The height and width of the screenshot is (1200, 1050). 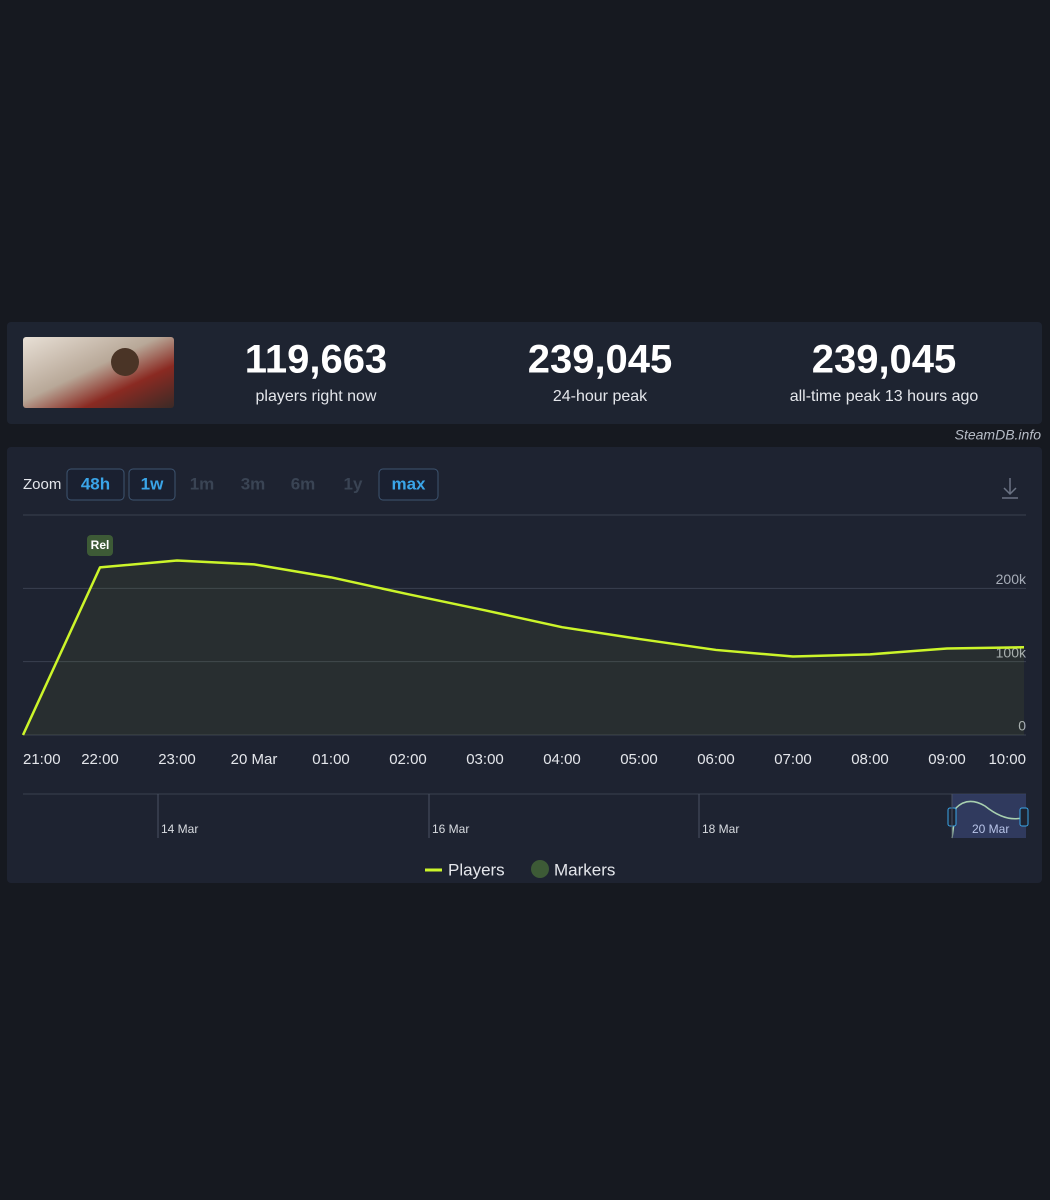 I want to click on game-image, so click(x=98, y=372).